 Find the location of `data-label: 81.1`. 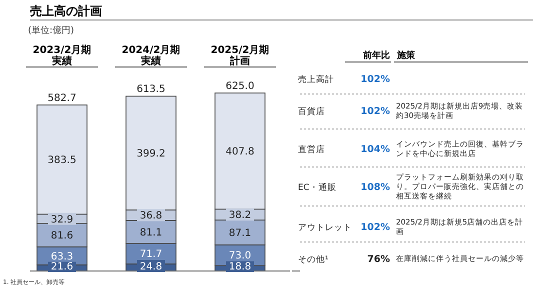

data-label: 81.1 is located at coordinates (151, 232).